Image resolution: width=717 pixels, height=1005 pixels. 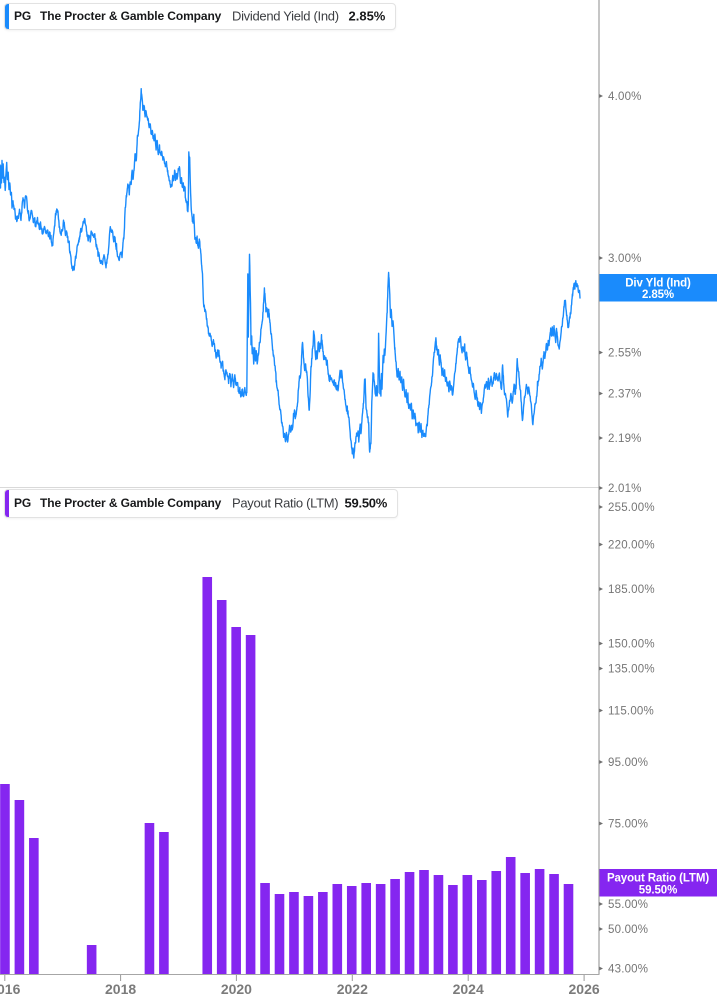 I want to click on svg-text: 4.00%, so click(x=625, y=97).